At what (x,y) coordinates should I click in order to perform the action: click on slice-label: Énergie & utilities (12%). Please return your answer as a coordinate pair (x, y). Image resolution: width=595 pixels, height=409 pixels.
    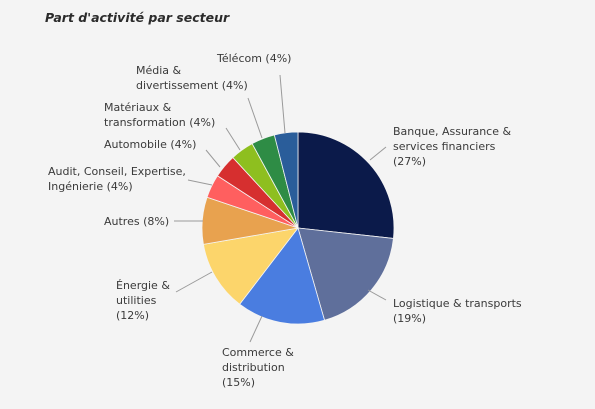
    Looking at the image, I should click on (143, 300).